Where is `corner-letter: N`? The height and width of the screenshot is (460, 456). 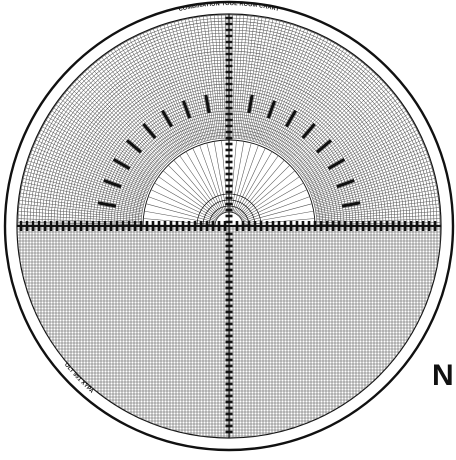
corner-letter: N is located at coordinates (443, 375).